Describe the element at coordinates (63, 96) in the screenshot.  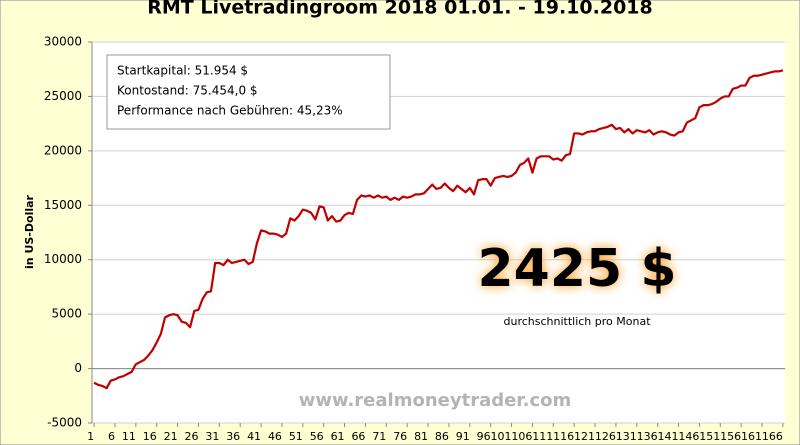
I see `y-tick-label: 25000` at that location.